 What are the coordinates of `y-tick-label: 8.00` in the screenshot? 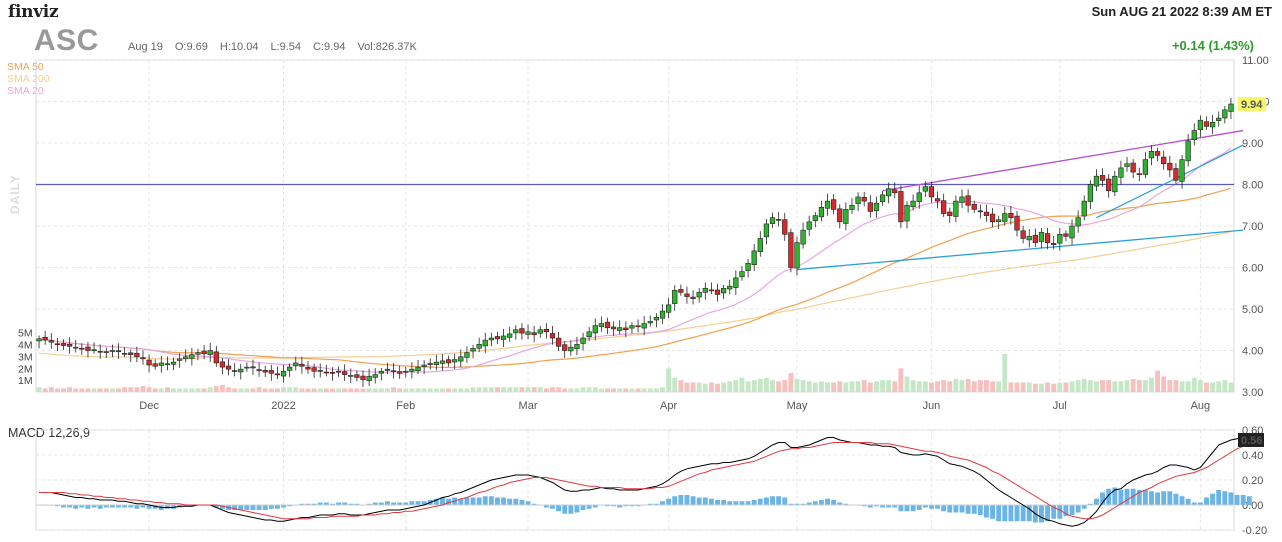 It's located at (1252, 186).